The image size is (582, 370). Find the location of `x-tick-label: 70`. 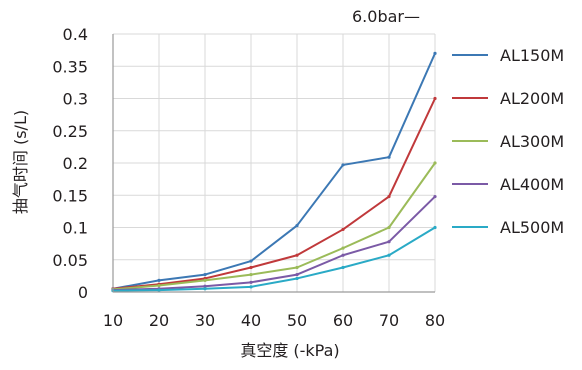

x-tick-label: 70 is located at coordinates (389, 320).